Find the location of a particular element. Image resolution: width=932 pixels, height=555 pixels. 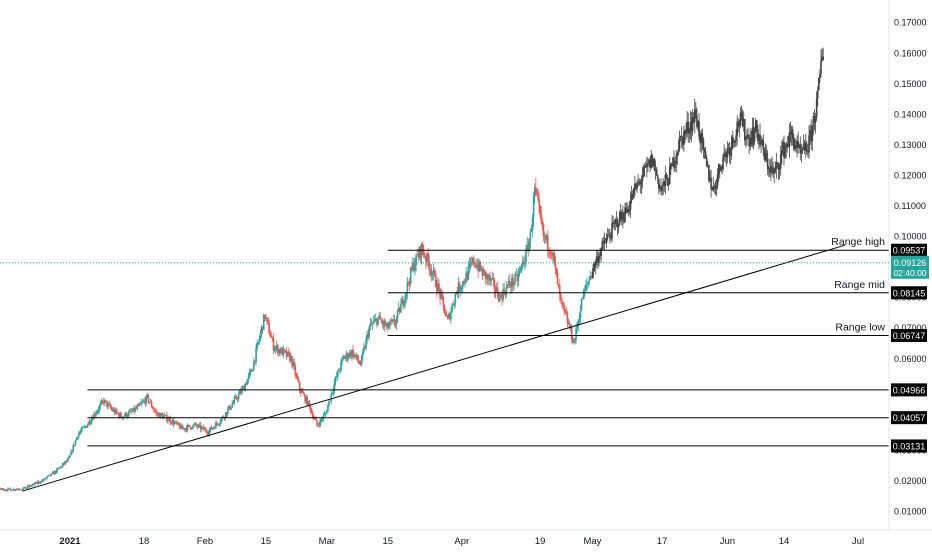

time-tick-label: Apr is located at coordinates (461, 541).